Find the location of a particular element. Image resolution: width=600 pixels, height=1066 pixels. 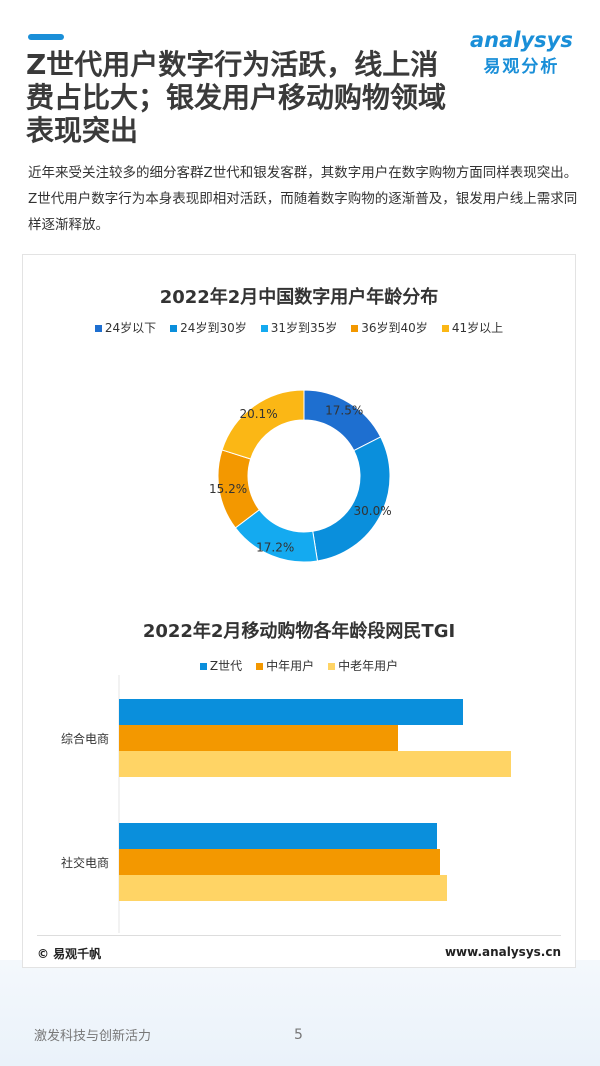

category-label: 社交电商 is located at coordinates (85, 862).